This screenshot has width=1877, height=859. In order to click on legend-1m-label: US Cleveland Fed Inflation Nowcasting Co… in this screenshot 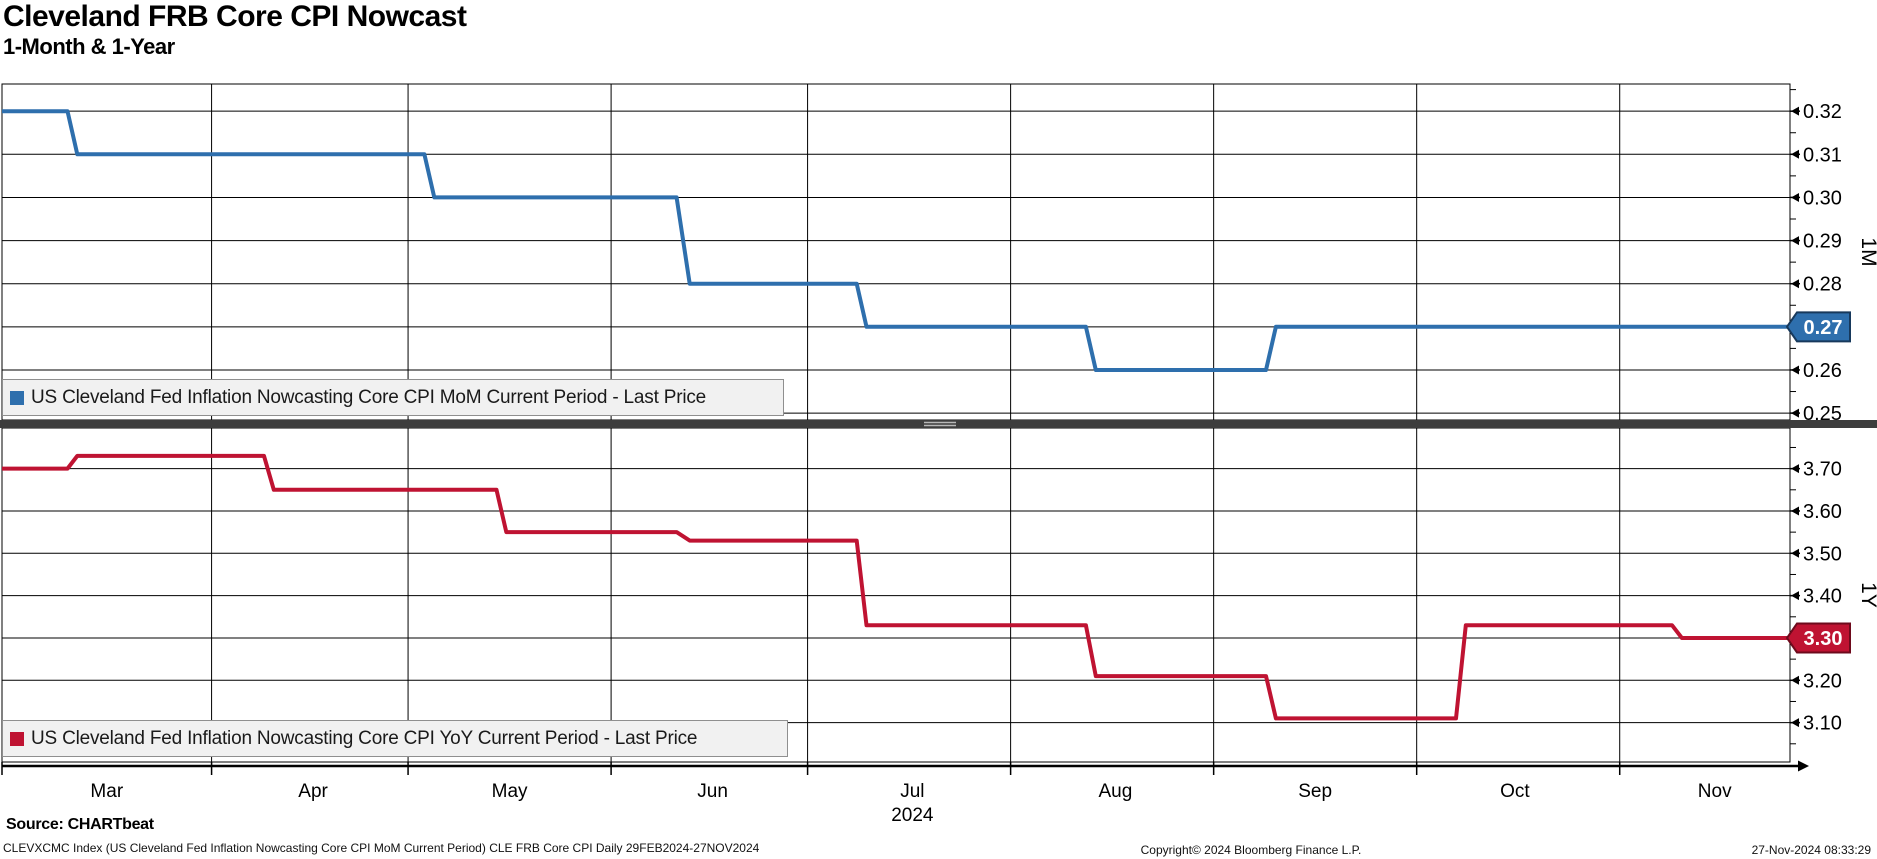, I will do `click(369, 397)`.